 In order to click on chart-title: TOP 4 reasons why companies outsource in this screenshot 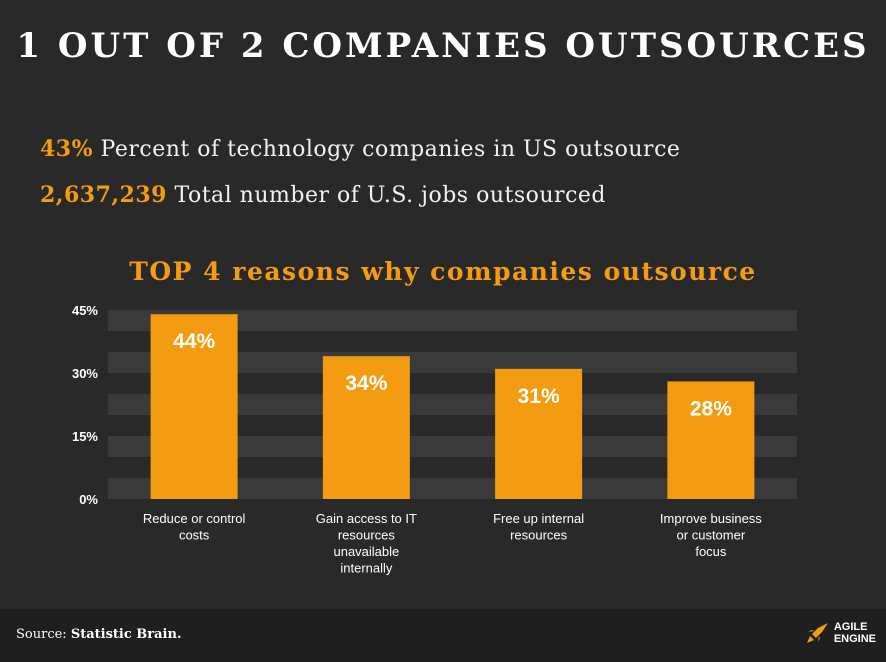, I will do `click(443, 271)`.